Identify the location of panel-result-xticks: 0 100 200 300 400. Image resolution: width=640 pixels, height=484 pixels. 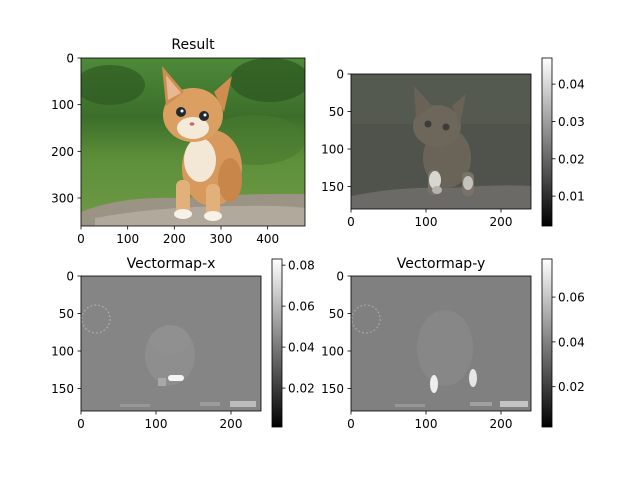
(178, 236).